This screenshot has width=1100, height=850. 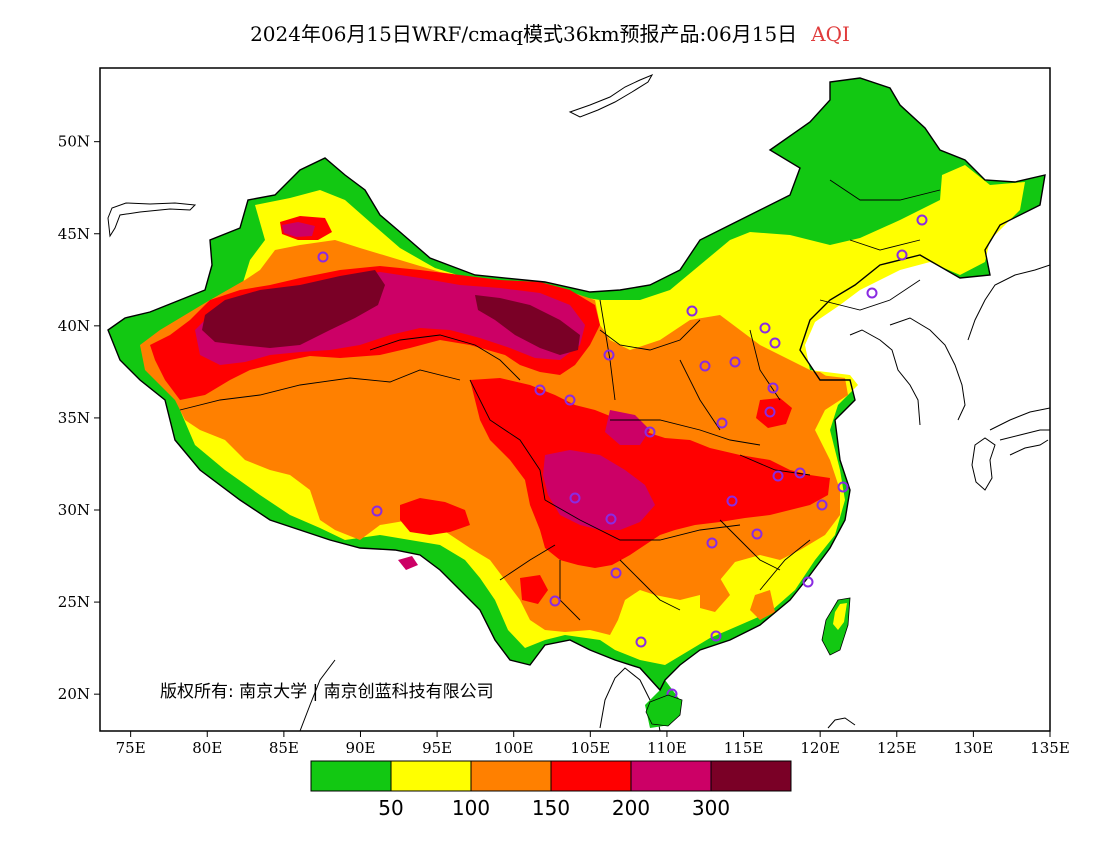 What do you see at coordinates (74, 418) in the screenshot?
I see `y-tick-label: 35N` at bounding box center [74, 418].